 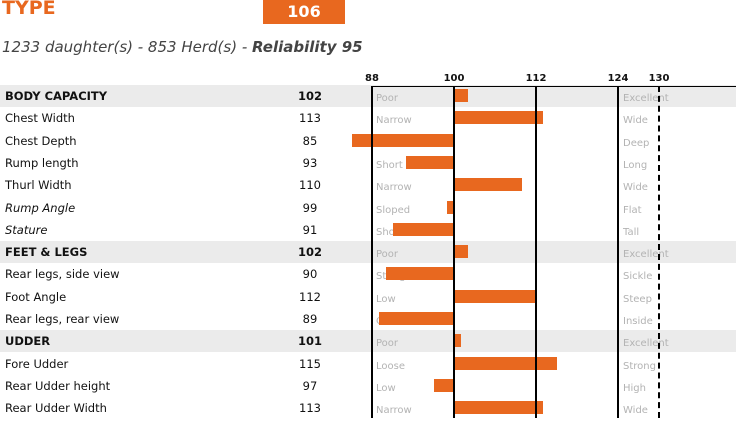 I want to click on trait-value: 110, so click(x=310, y=185).